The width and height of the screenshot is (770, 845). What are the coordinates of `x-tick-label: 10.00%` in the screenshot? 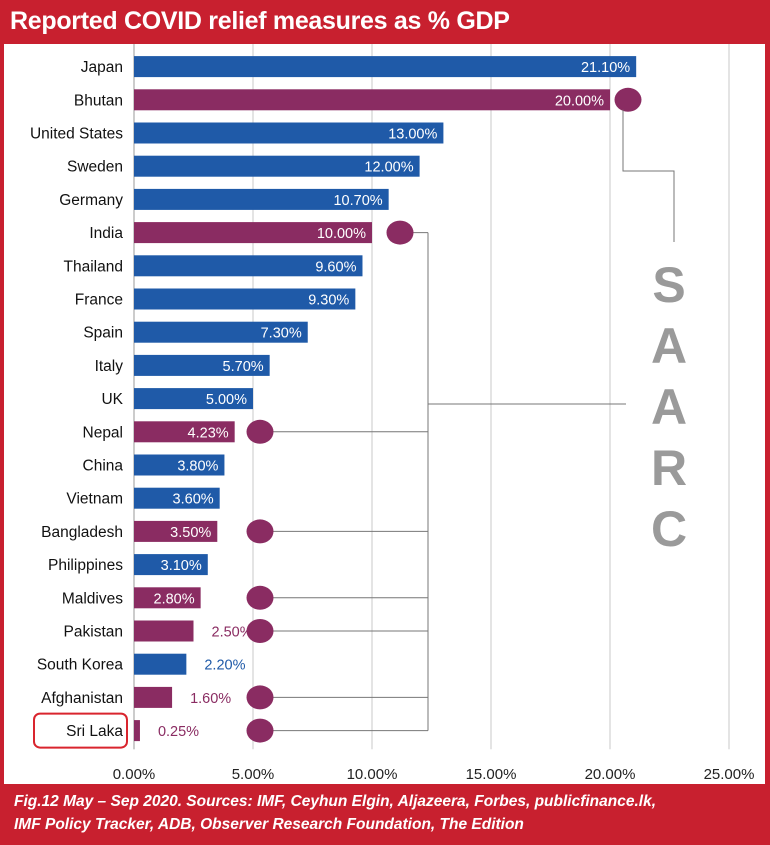 It's located at (372, 774).